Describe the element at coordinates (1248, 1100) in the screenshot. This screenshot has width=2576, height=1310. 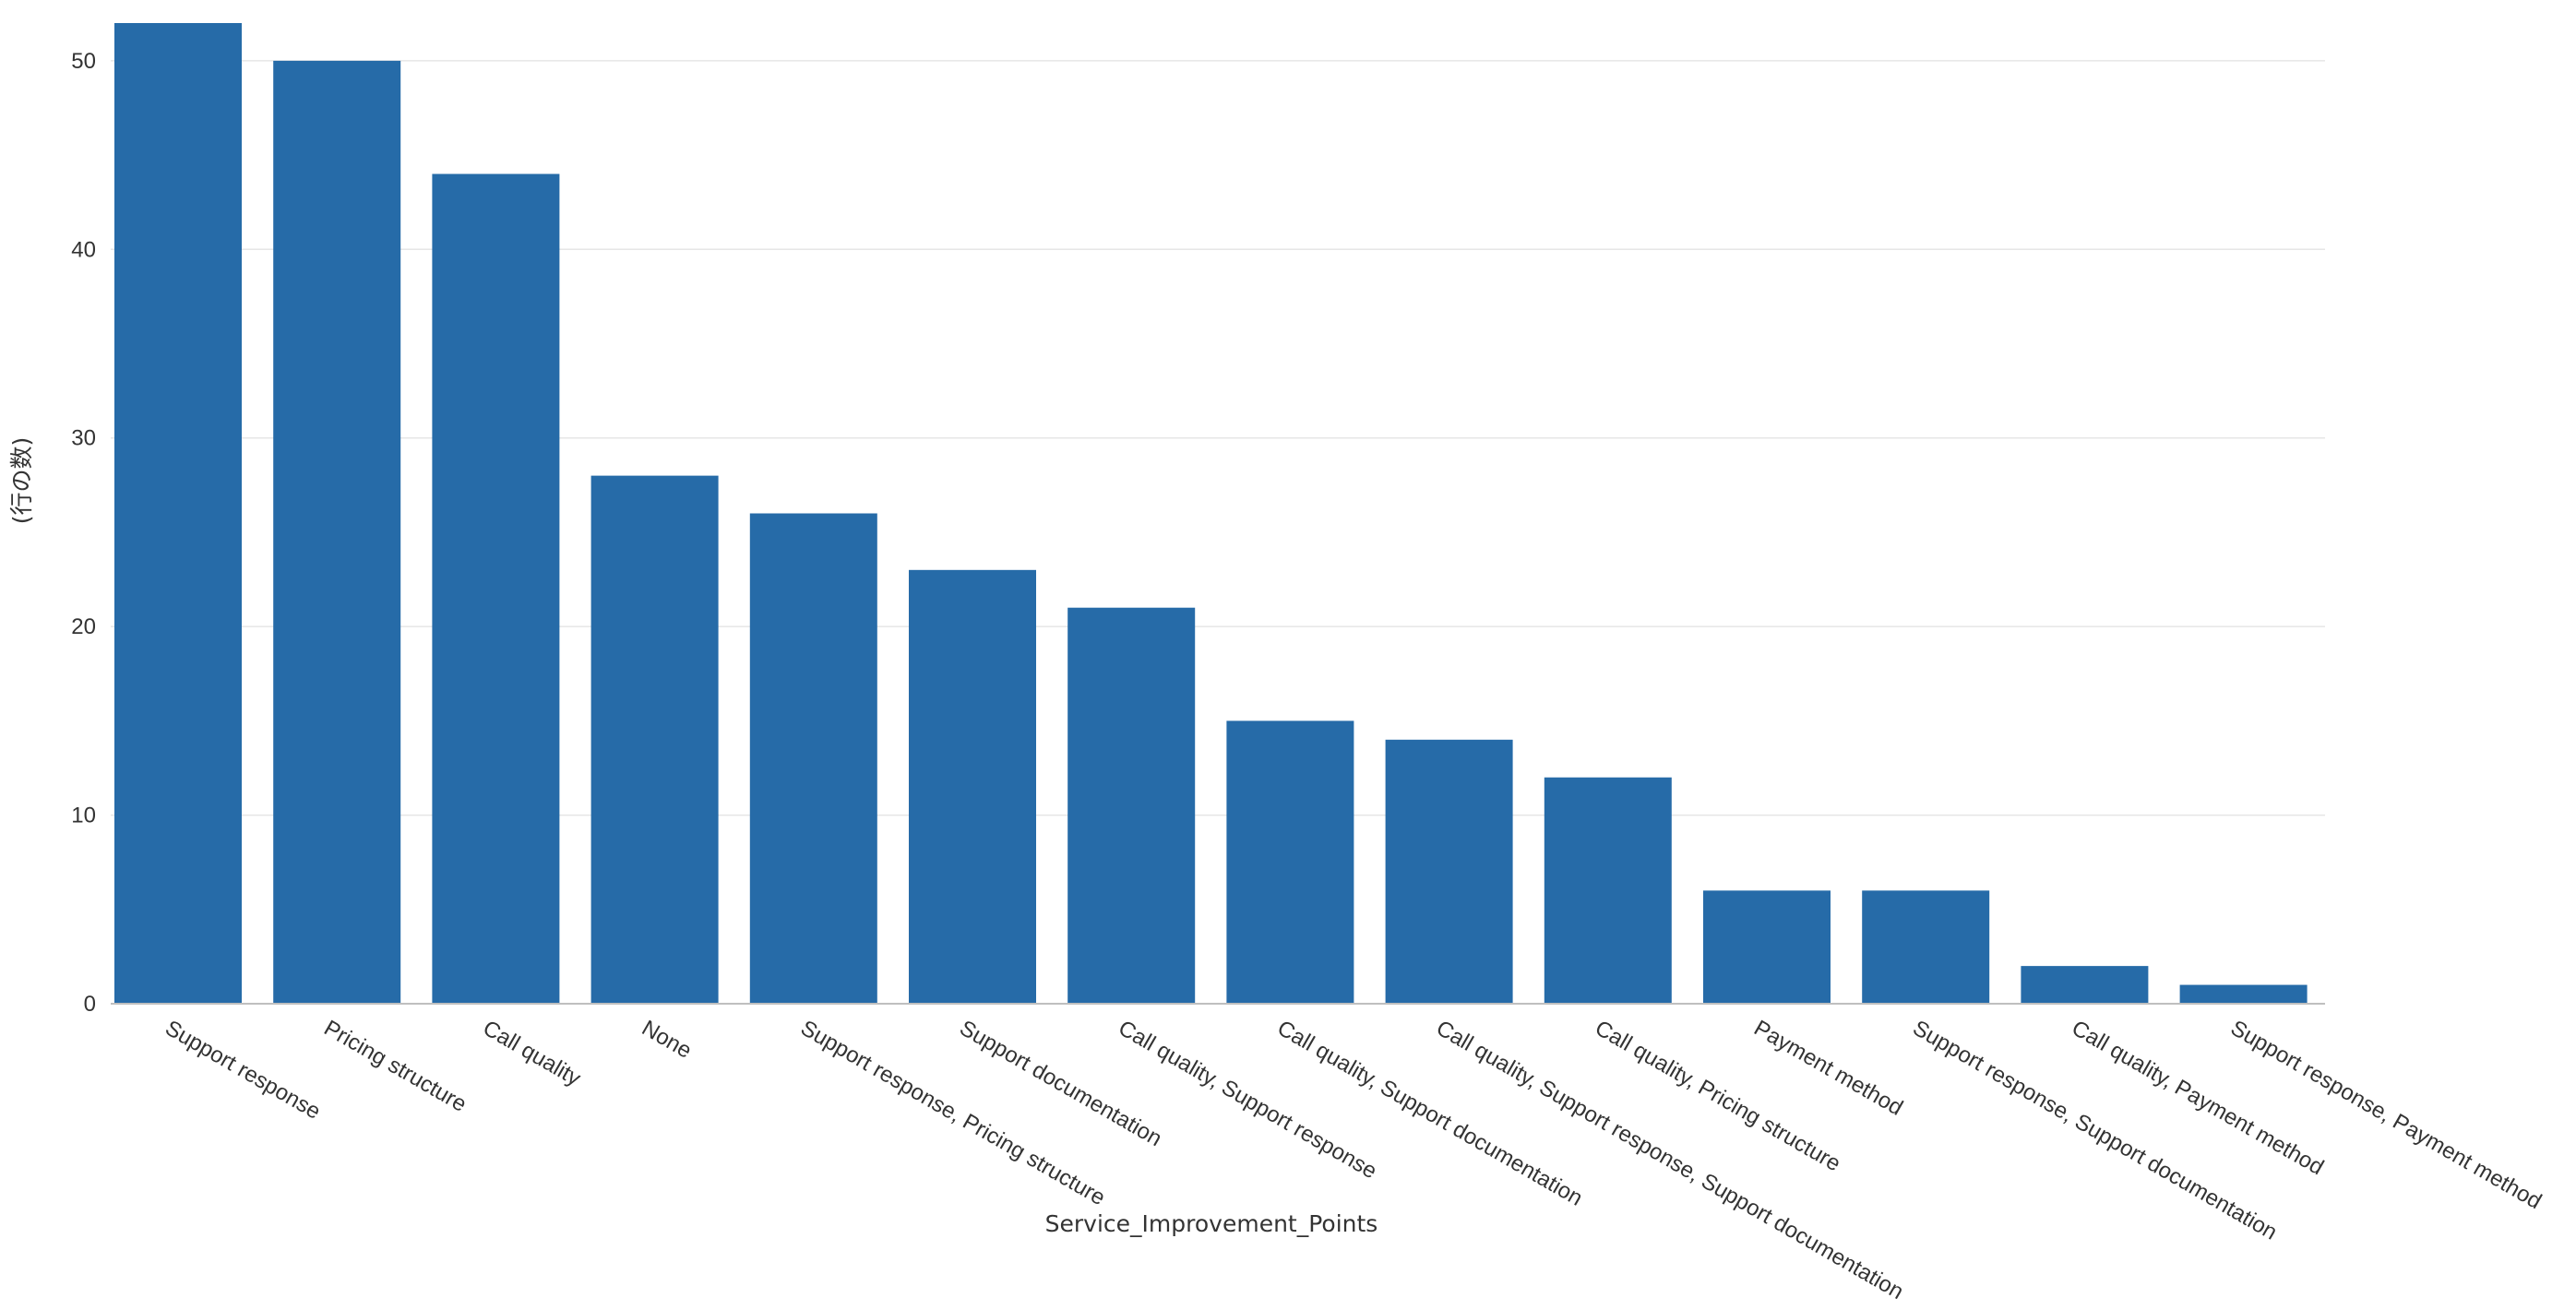
I see `x-tick-label: Call quality, Support response` at that location.